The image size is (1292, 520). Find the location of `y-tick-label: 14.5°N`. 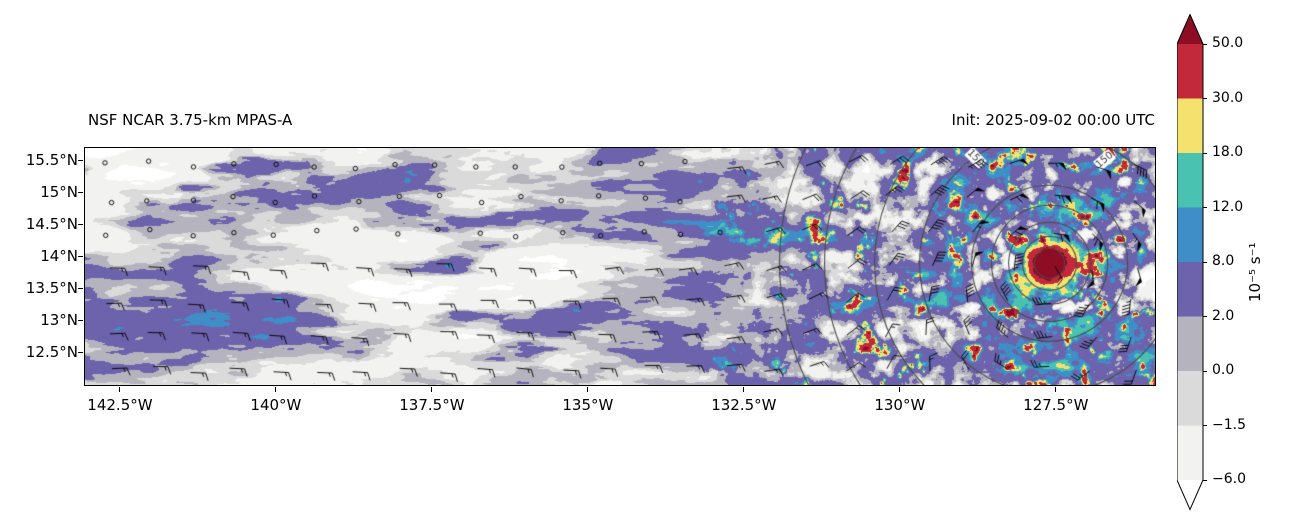

y-tick-label: 14.5°N is located at coordinates (51, 223).